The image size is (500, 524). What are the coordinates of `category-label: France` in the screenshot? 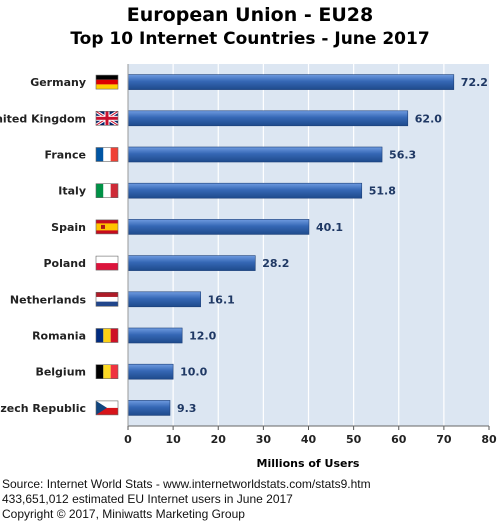 It's located at (65, 155).